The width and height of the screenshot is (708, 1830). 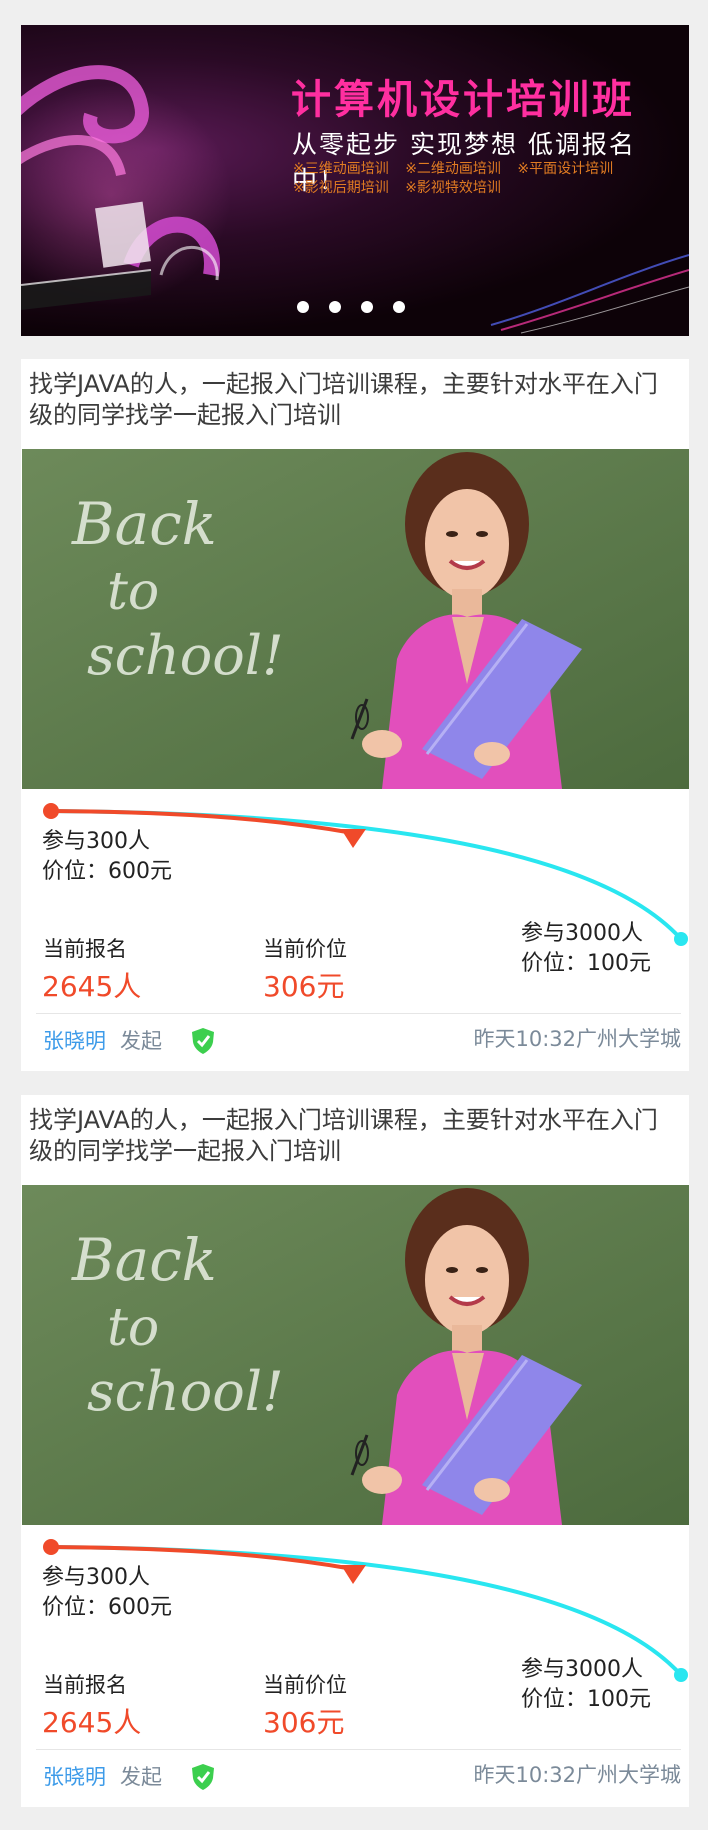 I want to click on banner-course-item: ※三维动画培训, so click(x=341, y=169).